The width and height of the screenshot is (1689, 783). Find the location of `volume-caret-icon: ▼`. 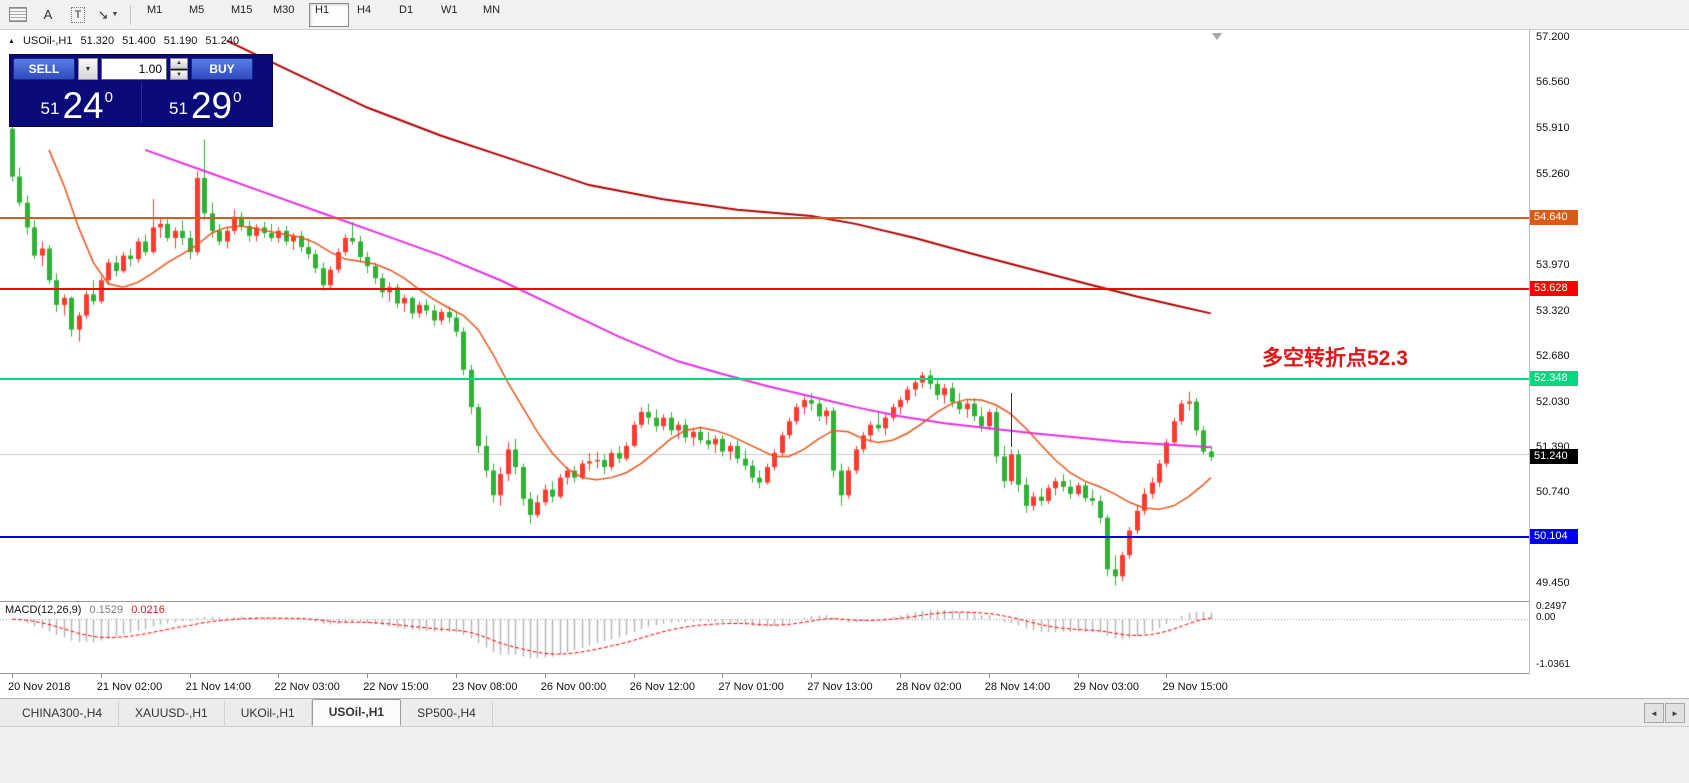

volume-caret-icon: ▼ is located at coordinates (88, 69).